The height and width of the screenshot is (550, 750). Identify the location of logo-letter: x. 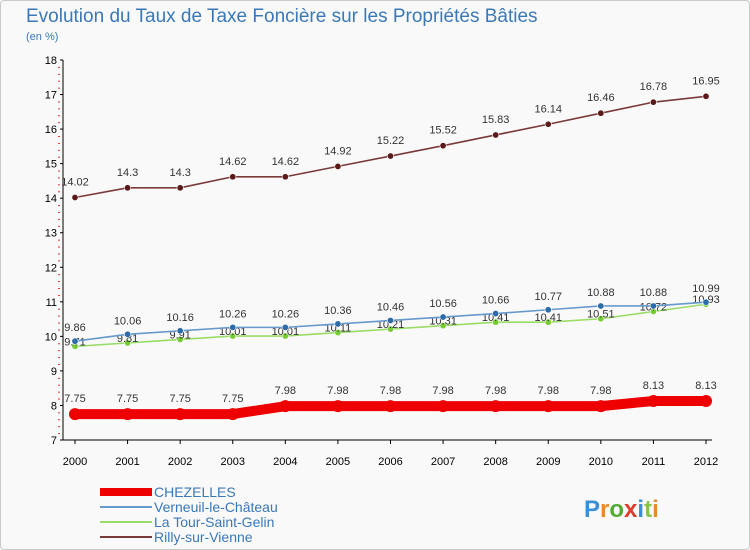
(631, 509).